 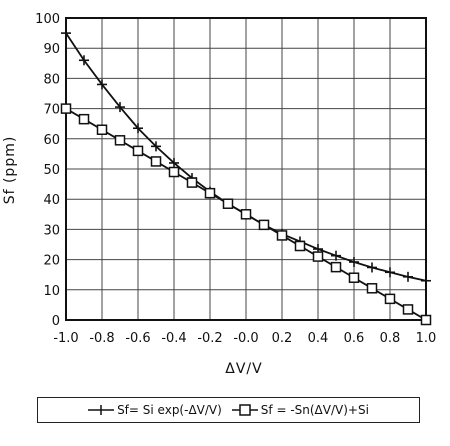 I want to click on plus-marker-icon, so click(x=101, y=410).